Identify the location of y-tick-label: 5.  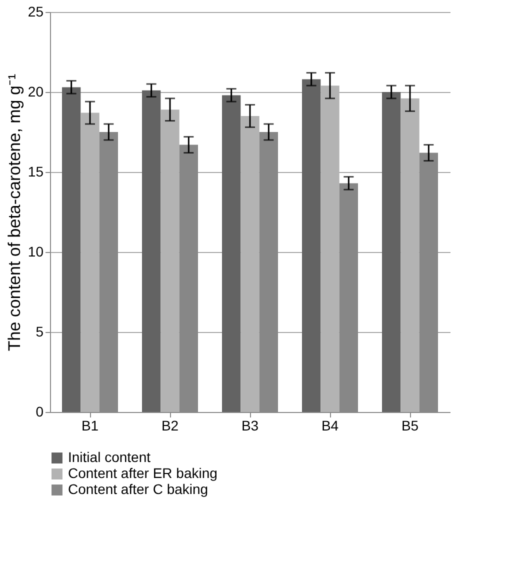
(40, 332).